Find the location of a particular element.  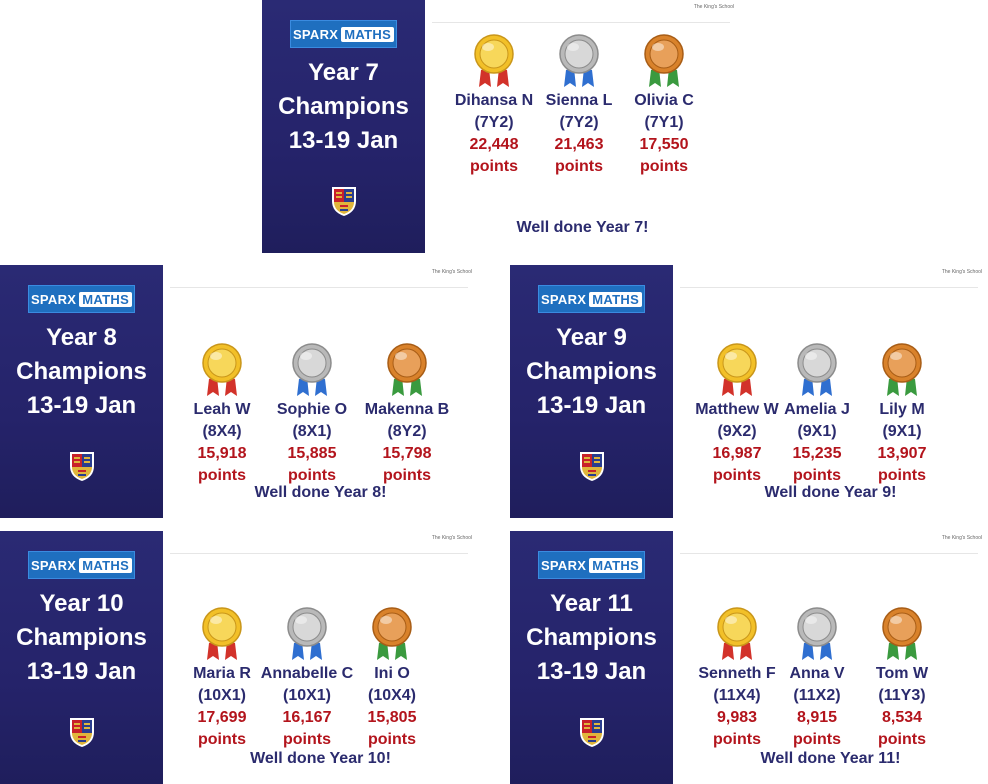

winner-name: Leah W is located at coordinates (222, 409).